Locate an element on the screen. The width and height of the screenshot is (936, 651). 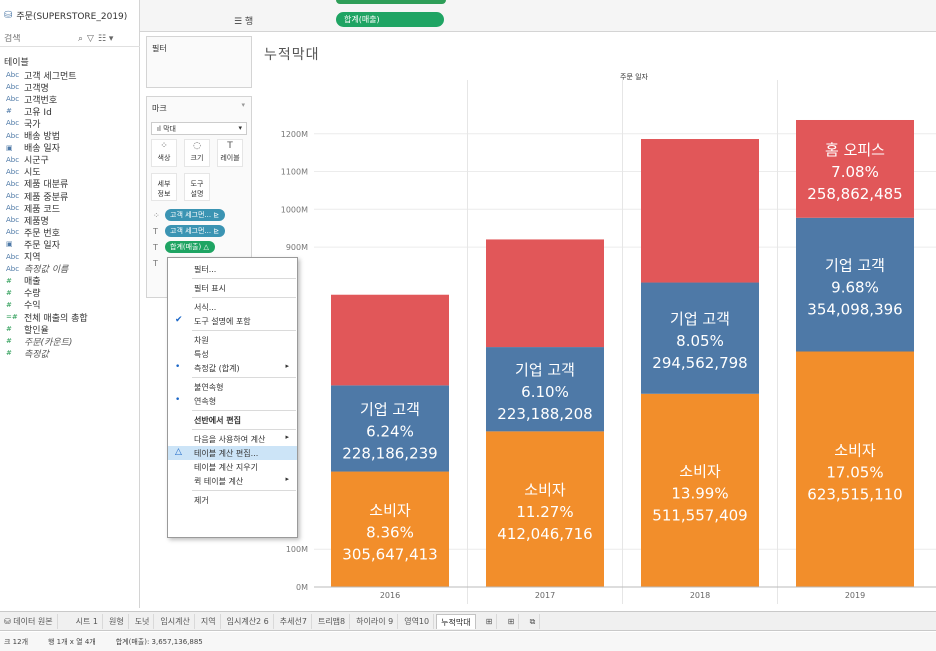
field-label: 측정값 이름 is located at coordinates (46, 270).